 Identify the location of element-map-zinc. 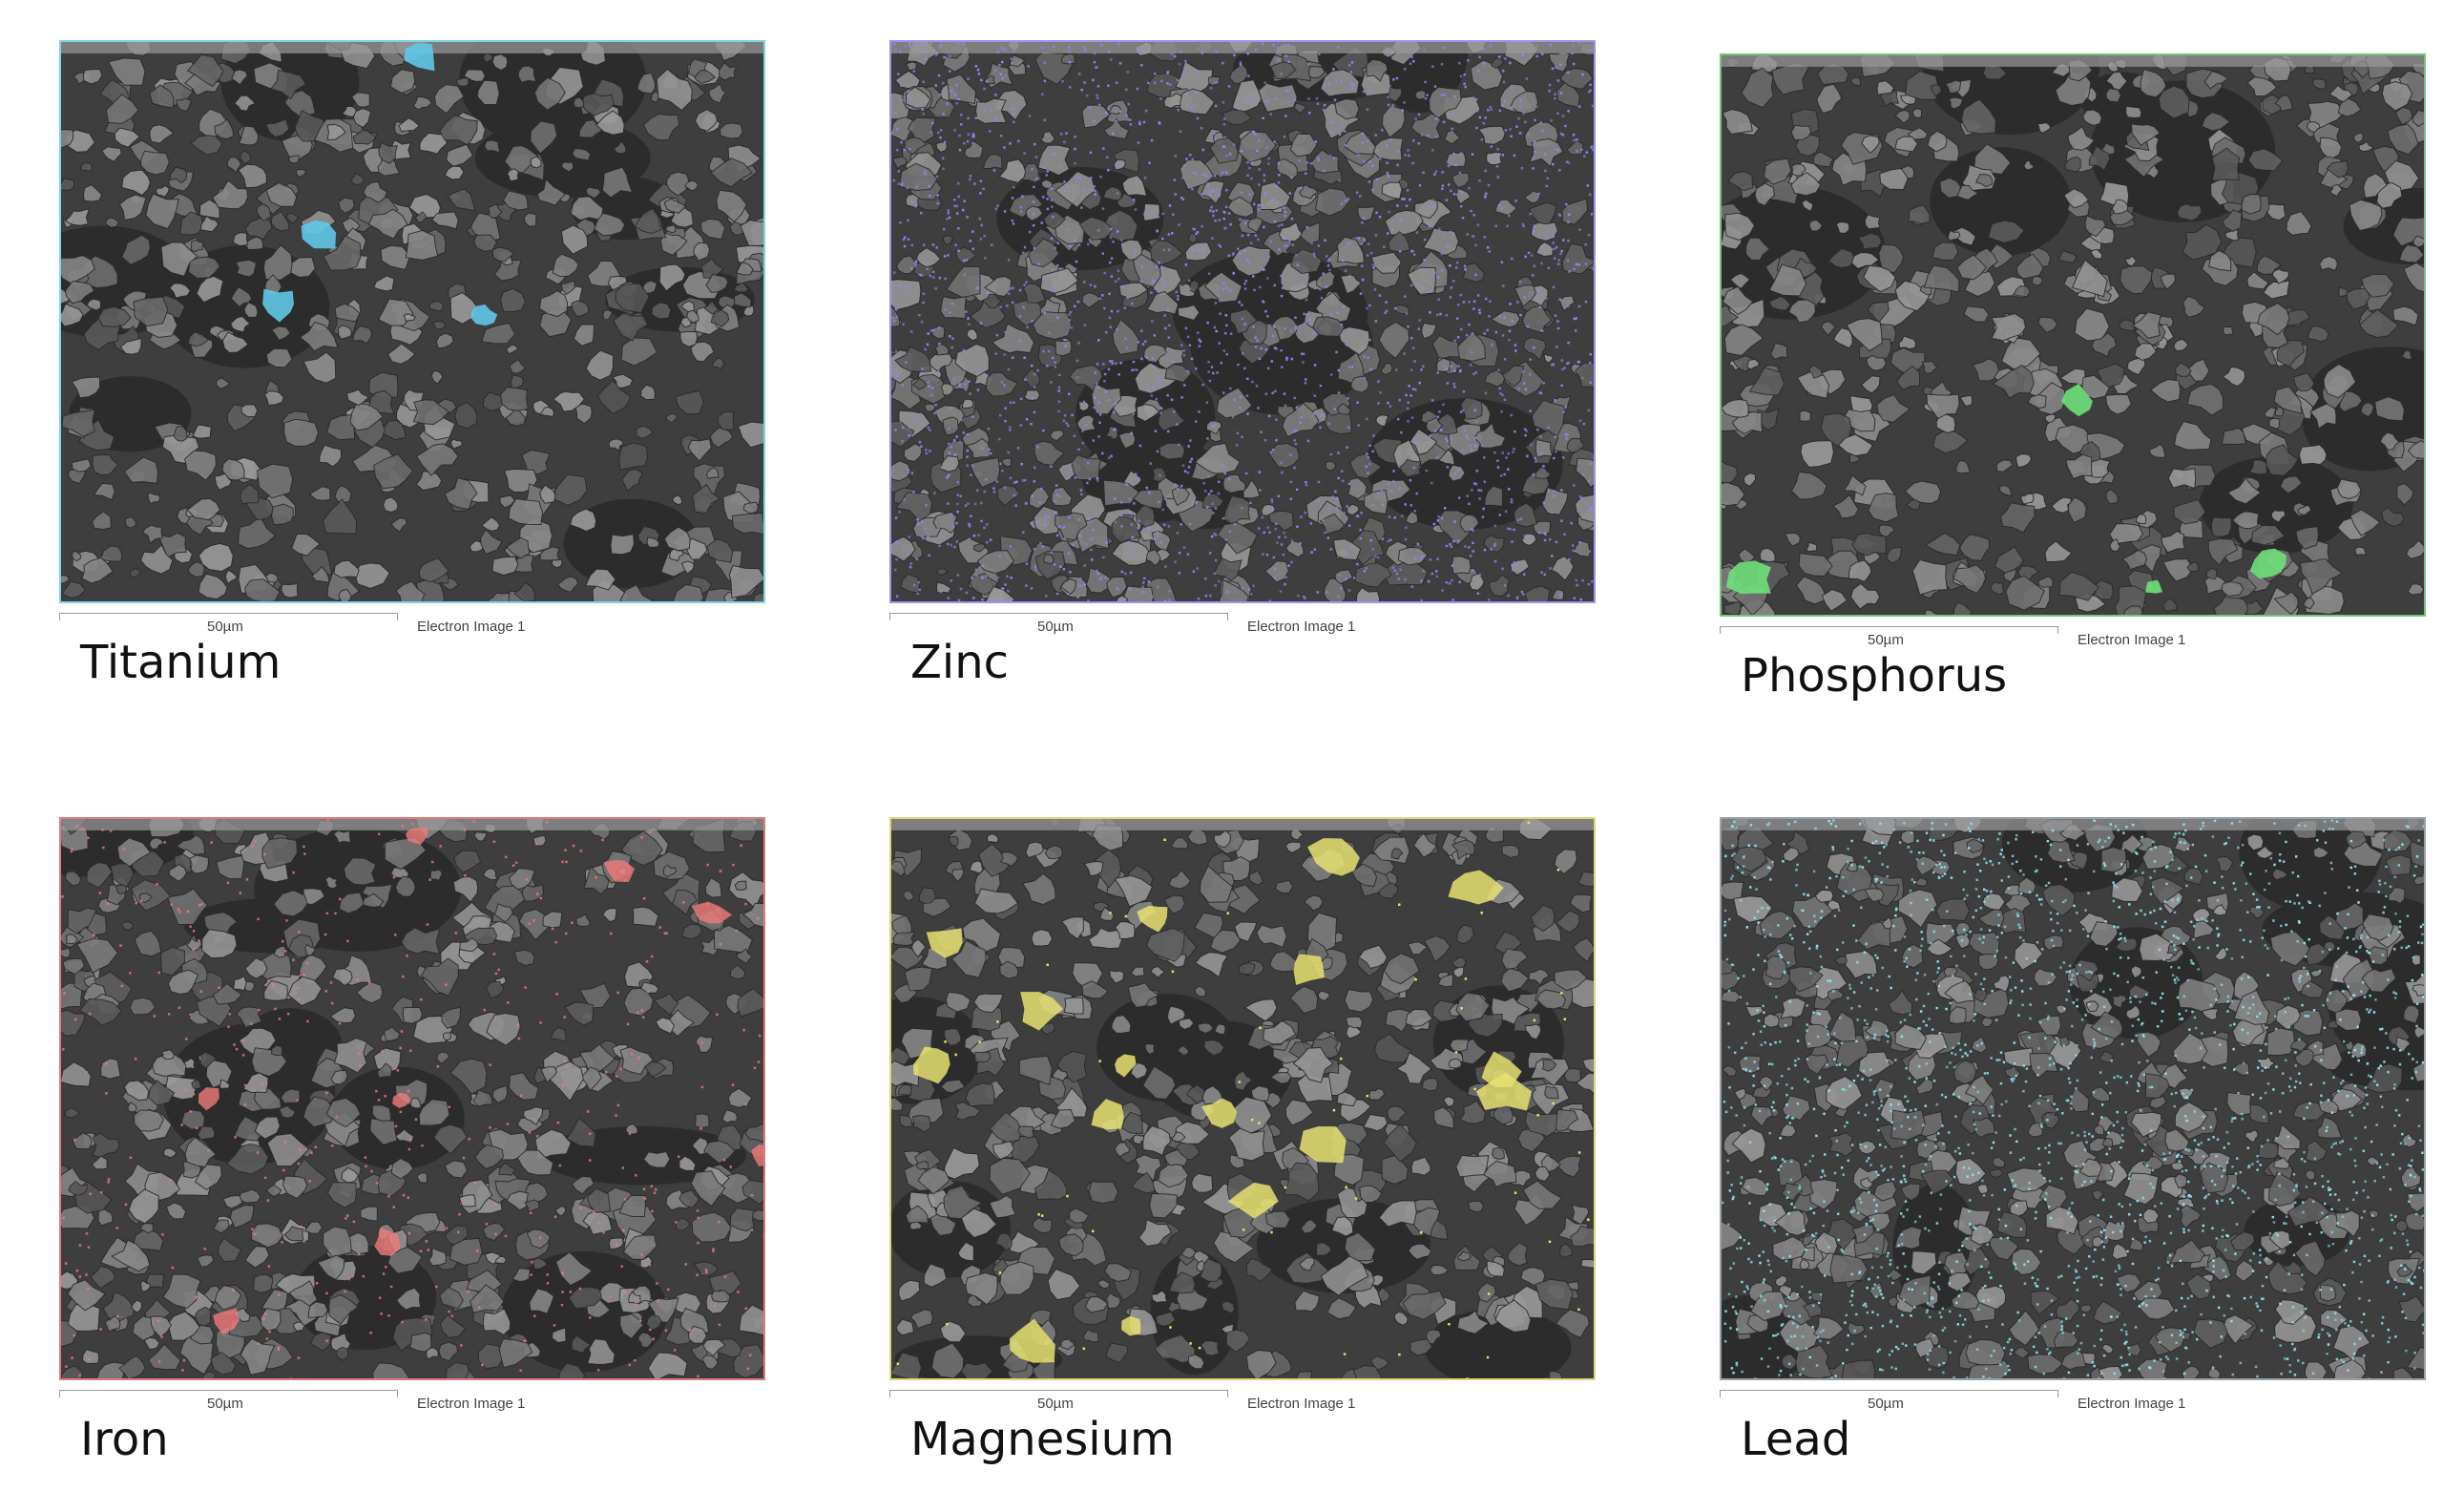
(1242, 322).